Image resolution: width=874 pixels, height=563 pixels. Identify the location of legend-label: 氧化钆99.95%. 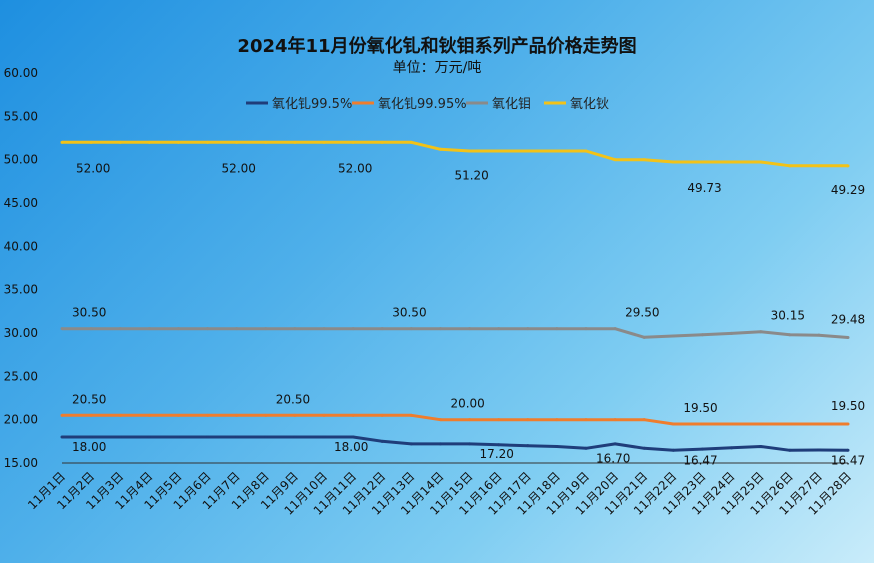
(422, 104).